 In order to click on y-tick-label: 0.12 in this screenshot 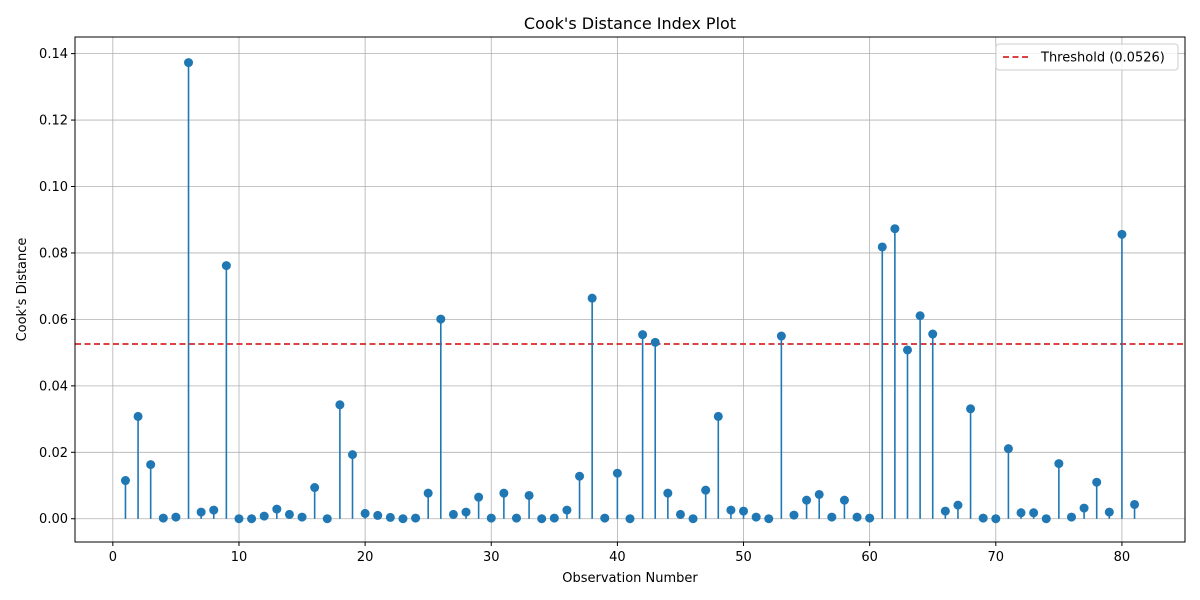, I will do `click(53, 121)`.